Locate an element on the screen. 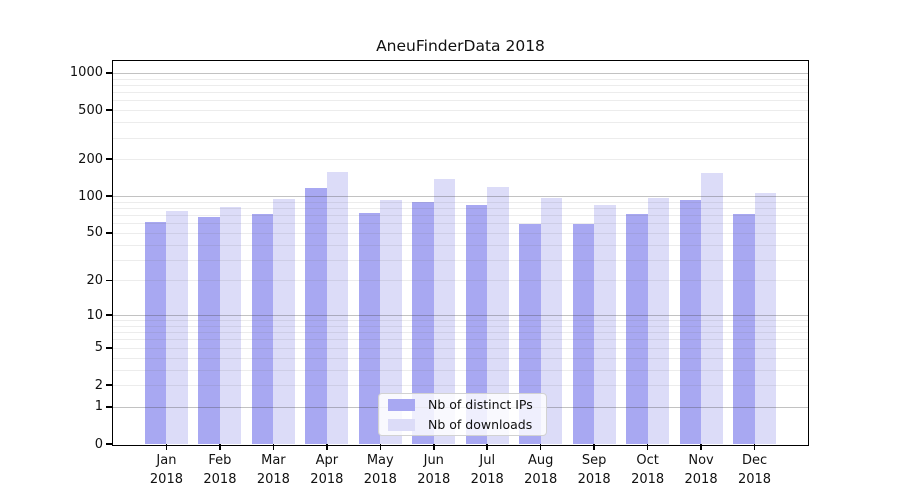  y-tick-label: 100 is located at coordinates (90, 196).